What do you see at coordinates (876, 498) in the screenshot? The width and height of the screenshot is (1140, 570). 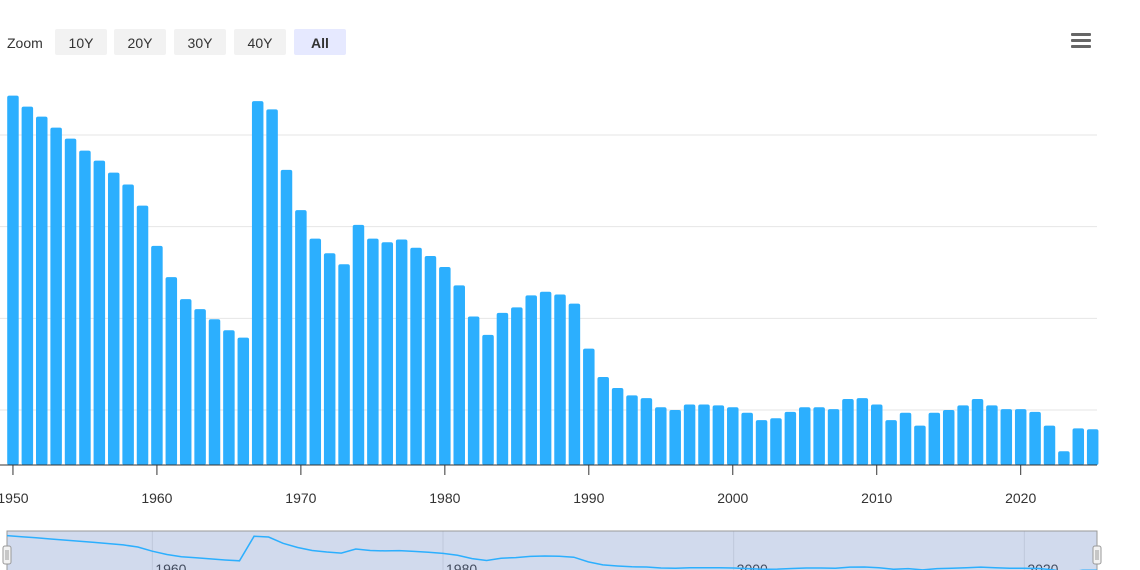 I see `x-tick-label: 2010` at bounding box center [876, 498].